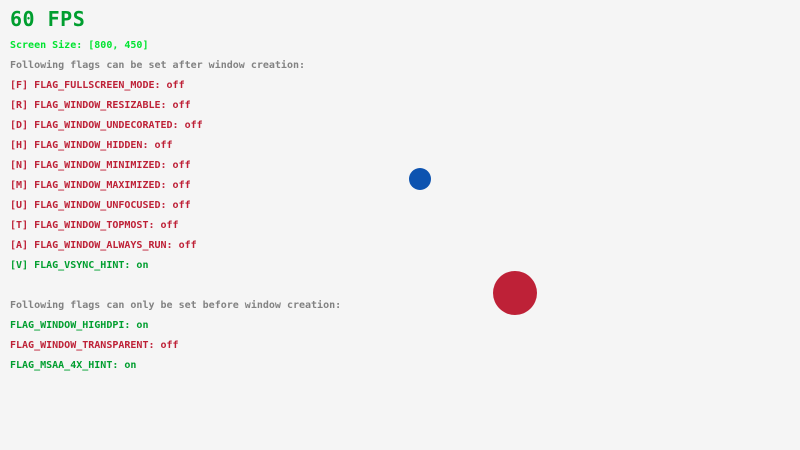 The height and width of the screenshot is (450, 800). Describe the element at coordinates (94, 225) in the screenshot. I see `flag-row-window-topmost: [T] FLAG_WINDOW_TOPMOST: off` at that location.